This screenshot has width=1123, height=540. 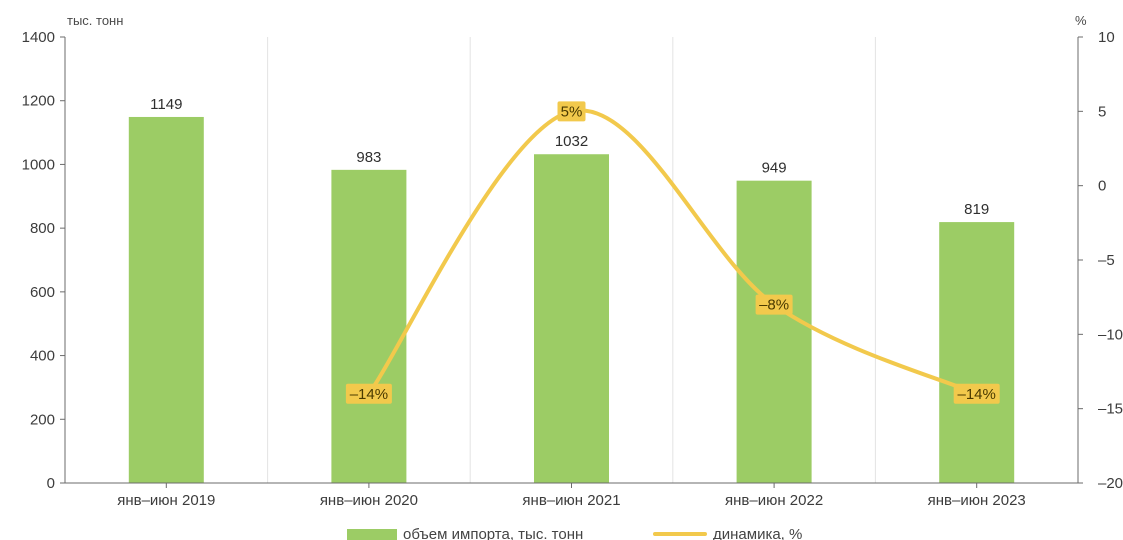 I want to click on bar-value-label: 983, so click(x=368, y=157).